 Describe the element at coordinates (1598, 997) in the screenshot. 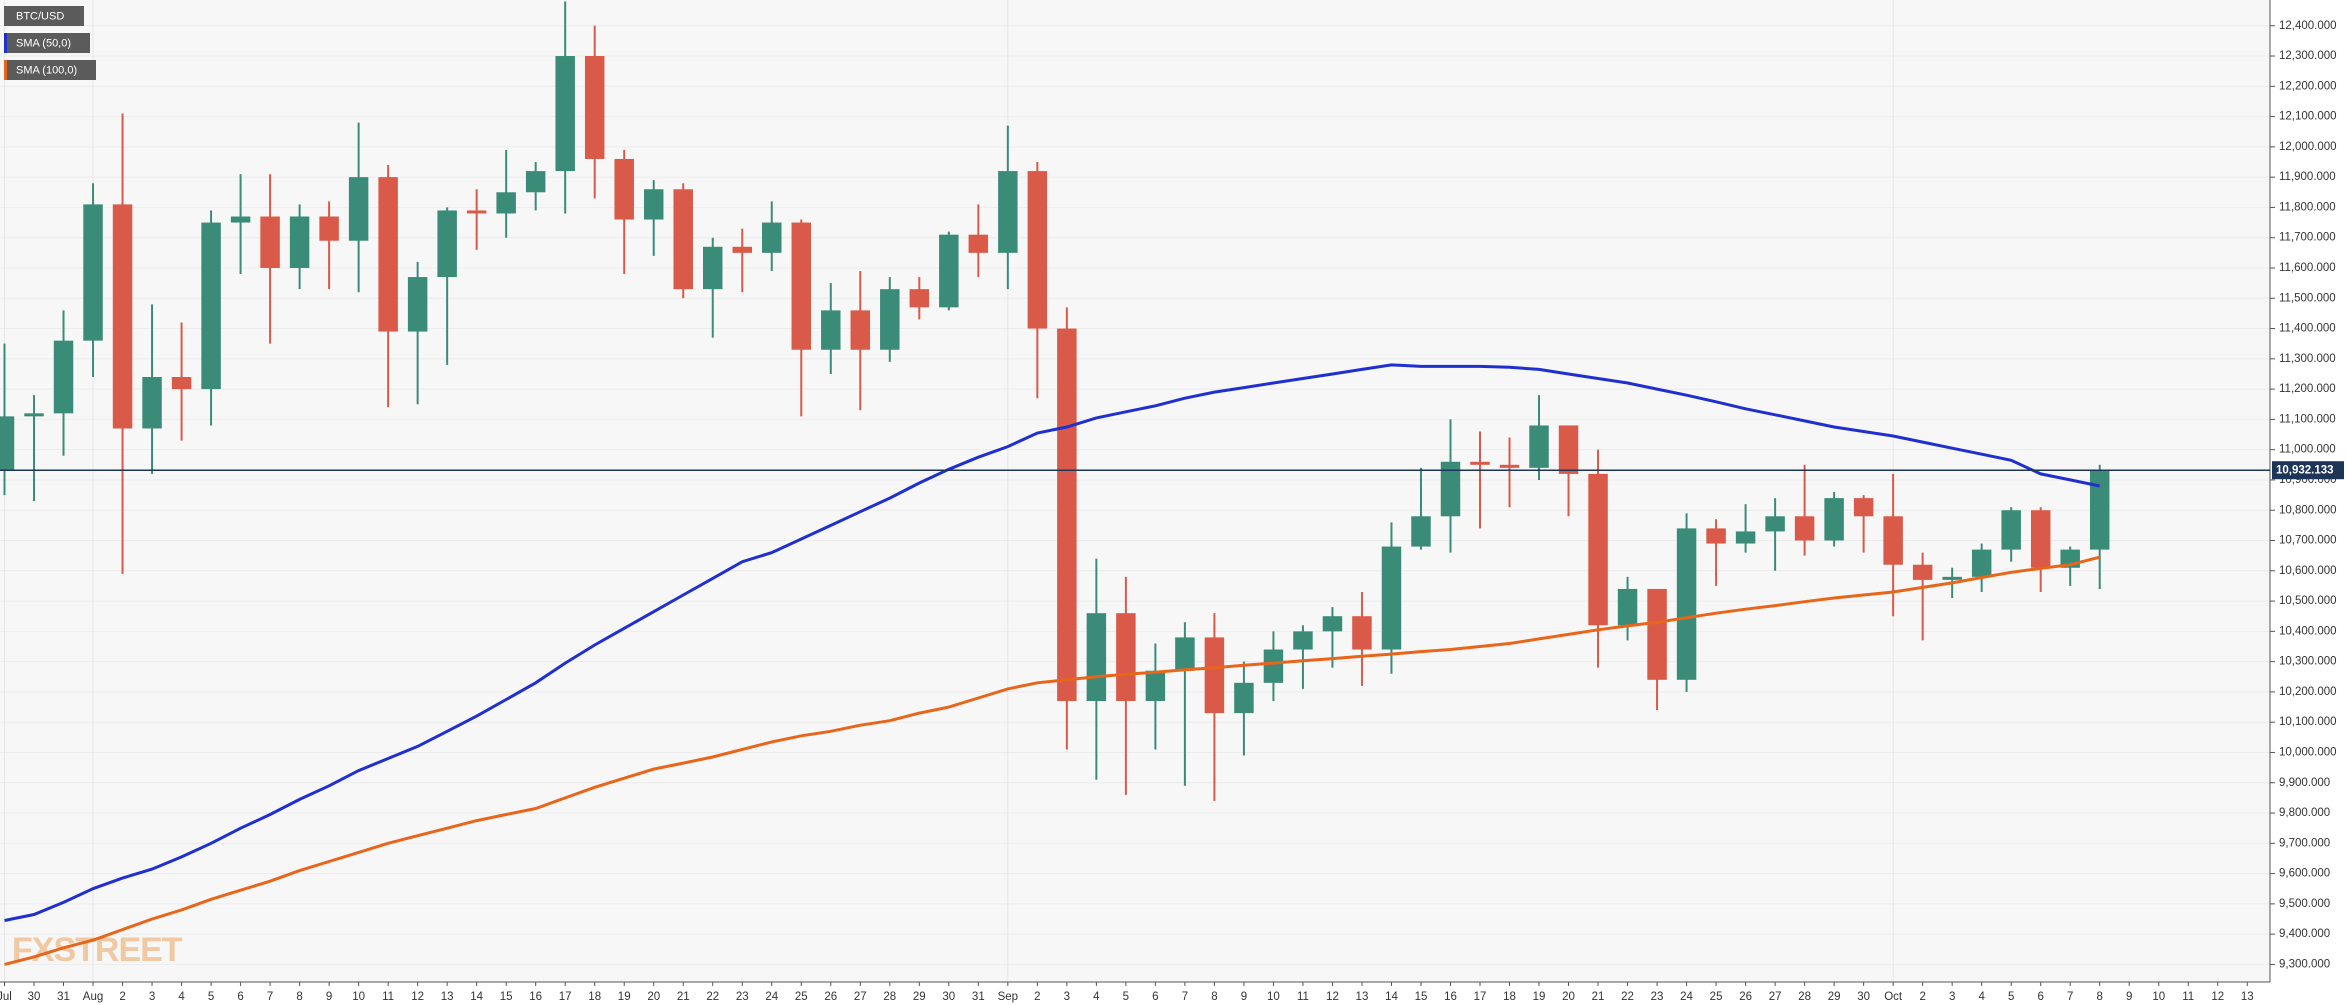

I see `x-tick-label: 21` at that location.